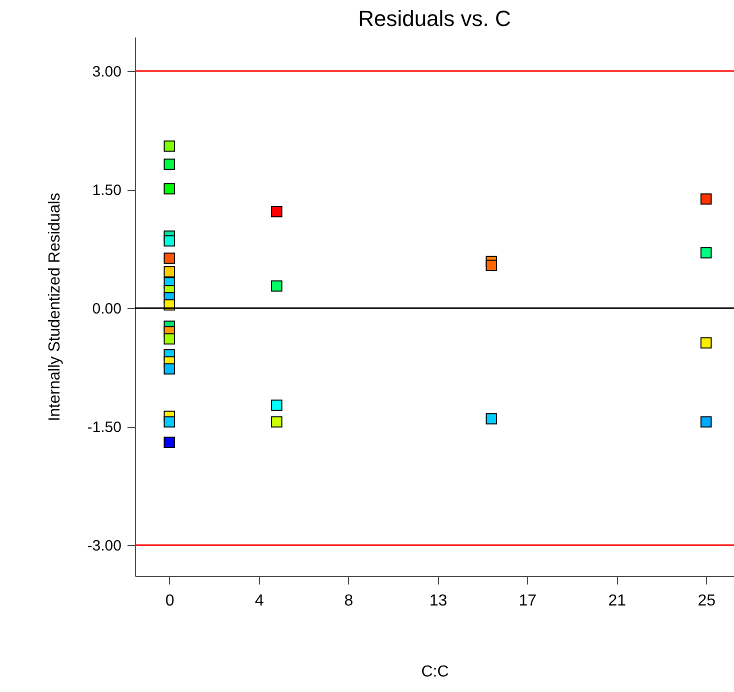  Describe the element at coordinates (435, 18) in the screenshot. I see `chart-title: Residuals vs. C` at that location.